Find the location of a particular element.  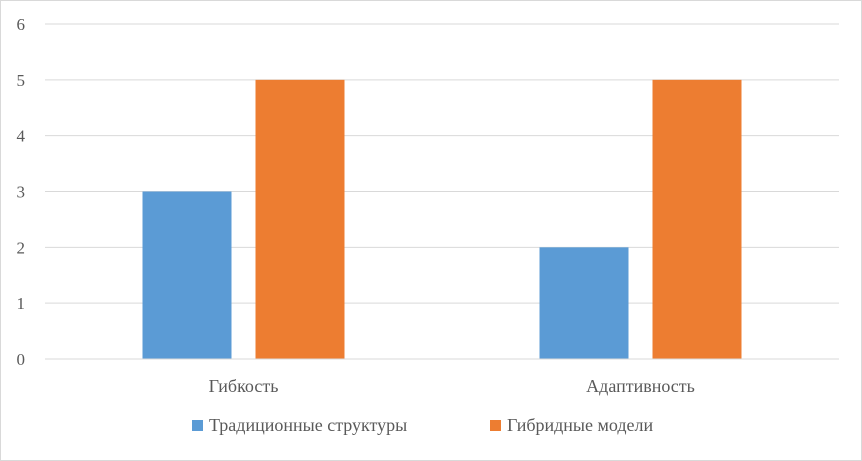

legend-label: Традиционные структуры is located at coordinates (308, 425).